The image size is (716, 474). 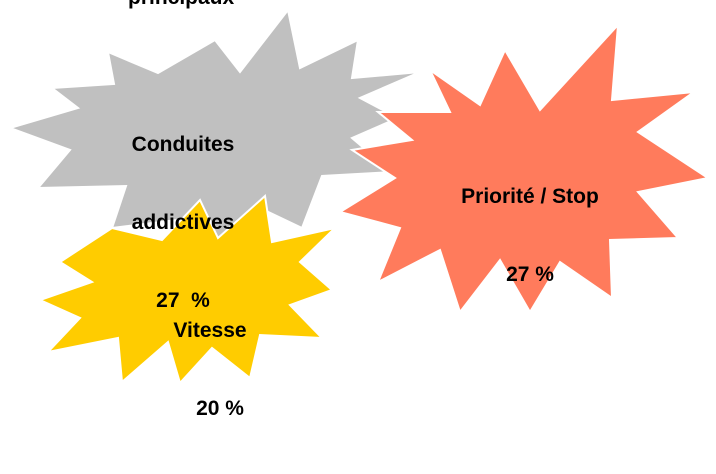 What do you see at coordinates (210, 370) in the screenshot?
I see `label-vitesse: Vitesse 20 %` at bounding box center [210, 370].